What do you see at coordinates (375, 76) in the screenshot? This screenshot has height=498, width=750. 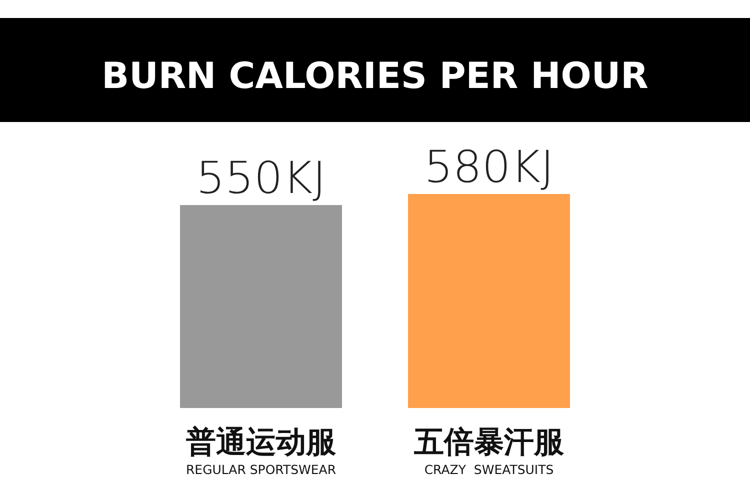 I see `chart-title: BURN CALORIES PER HOUR` at bounding box center [375, 76].